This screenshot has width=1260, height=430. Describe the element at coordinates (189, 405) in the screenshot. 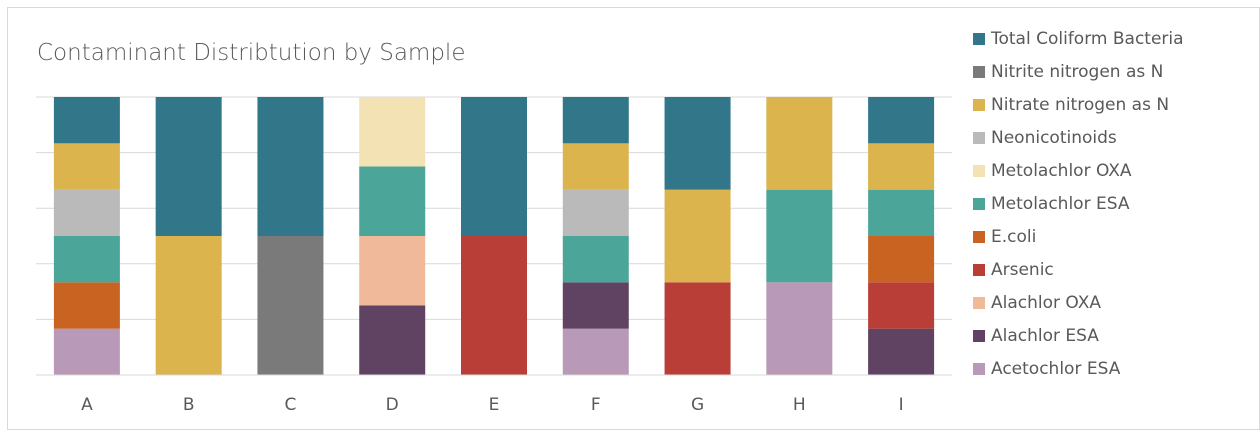

I see `x-tick-label: B` at that location.